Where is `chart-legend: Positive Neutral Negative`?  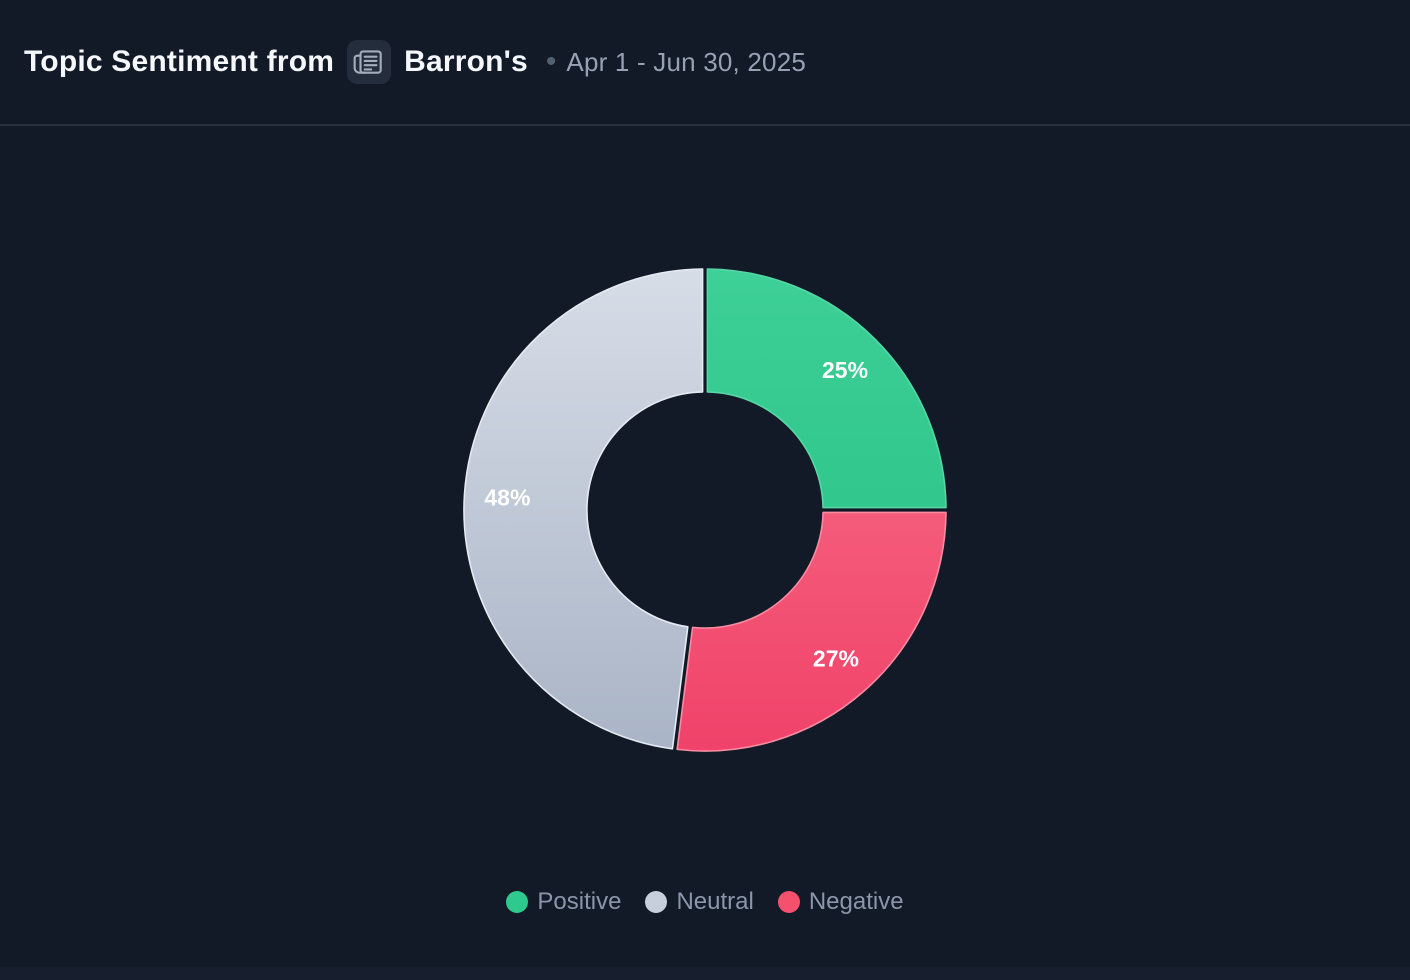
chart-legend: Positive Neutral Negative is located at coordinates (705, 902).